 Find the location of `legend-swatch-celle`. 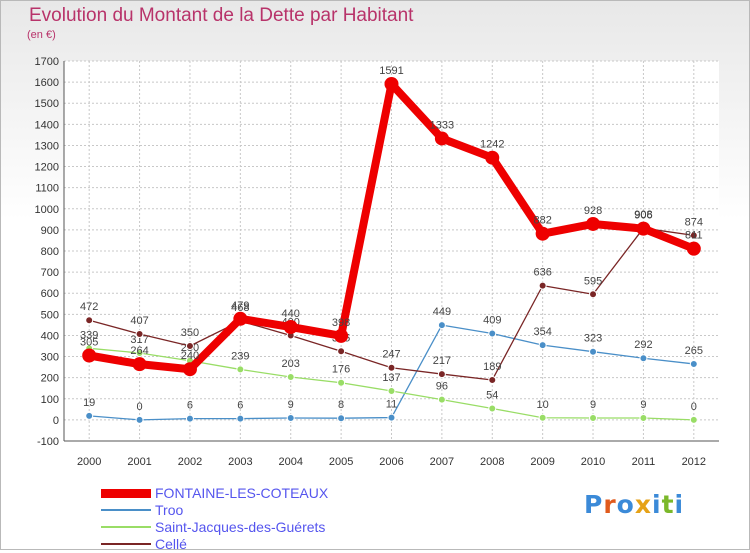

legend-swatch-celle is located at coordinates (126, 544).